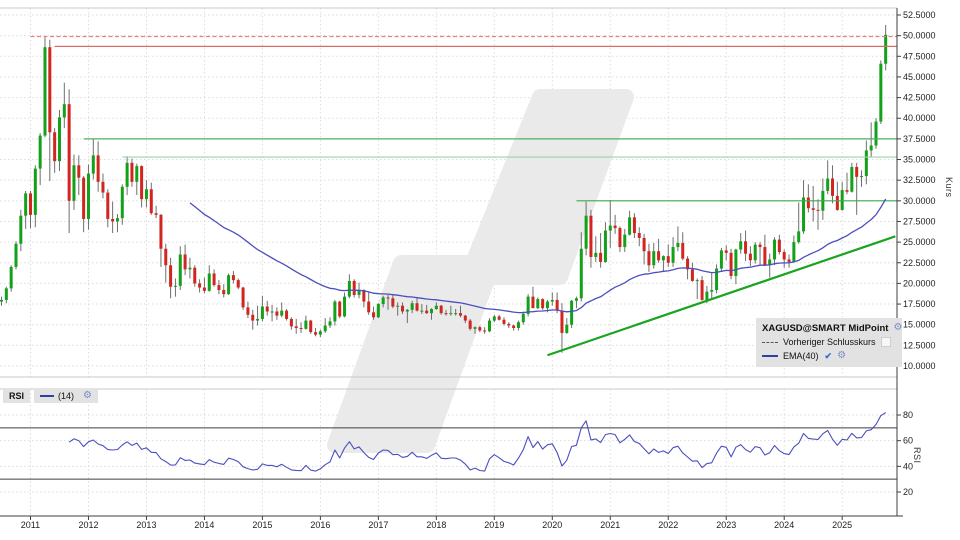  Describe the element at coordinates (784, 525) in the screenshot. I see `axis-tick-label: 2024` at that location.